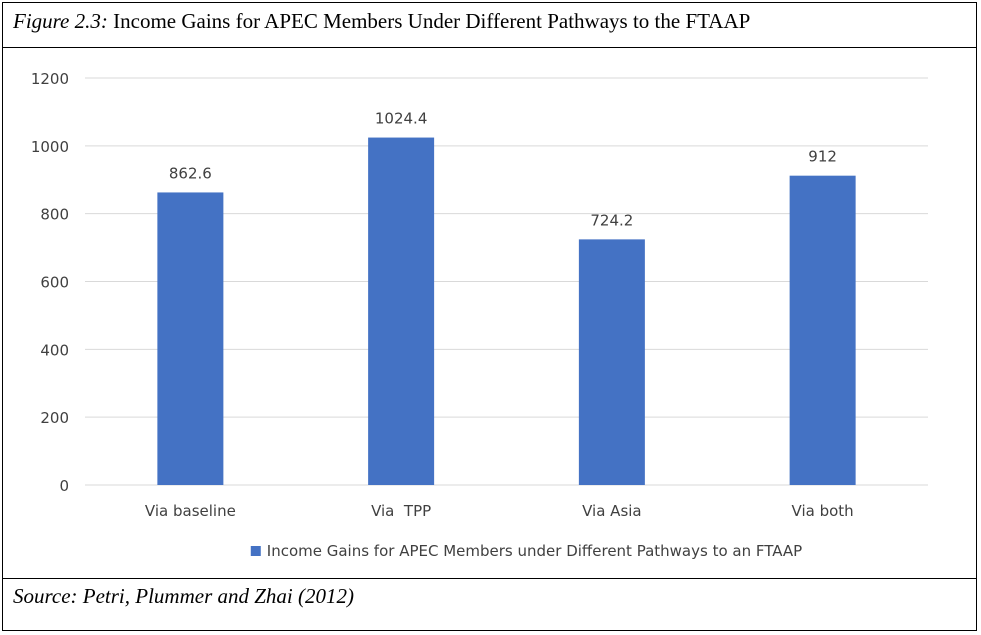 The height and width of the screenshot is (635, 981). What do you see at coordinates (823, 511) in the screenshot?
I see `x-tick-label: Via both` at bounding box center [823, 511].